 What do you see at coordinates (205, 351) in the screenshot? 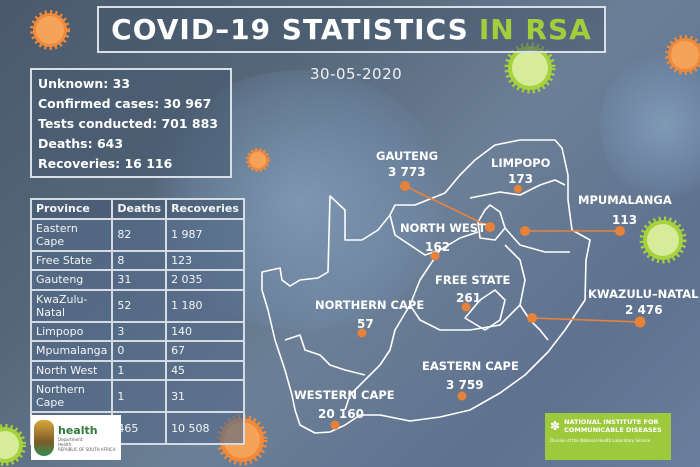
I see `cell-recoveries: 67` at bounding box center [205, 351].